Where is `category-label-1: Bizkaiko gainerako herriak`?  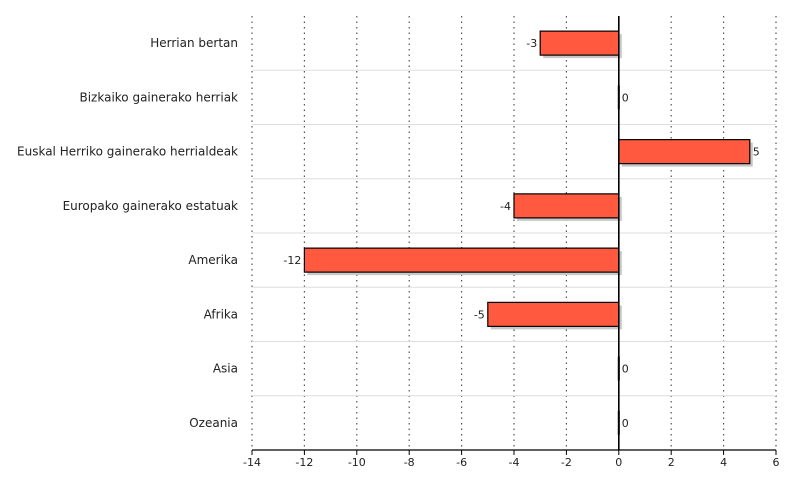
category-label-1: Bizkaiko gainerako herriak is located at coordinates (158, 97).